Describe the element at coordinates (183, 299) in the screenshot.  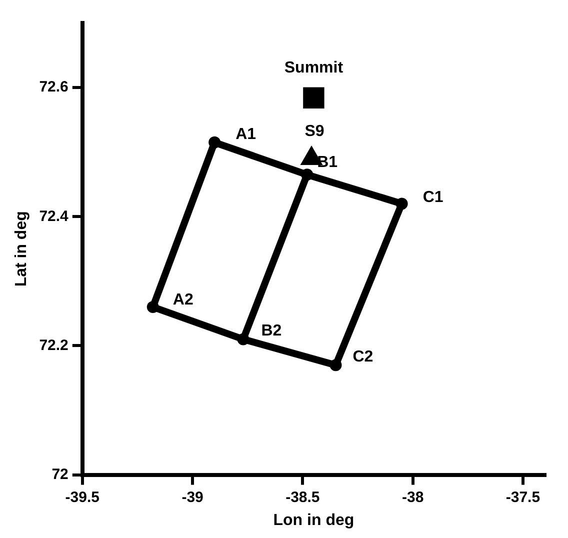
I see `annotation: A2` at that location.